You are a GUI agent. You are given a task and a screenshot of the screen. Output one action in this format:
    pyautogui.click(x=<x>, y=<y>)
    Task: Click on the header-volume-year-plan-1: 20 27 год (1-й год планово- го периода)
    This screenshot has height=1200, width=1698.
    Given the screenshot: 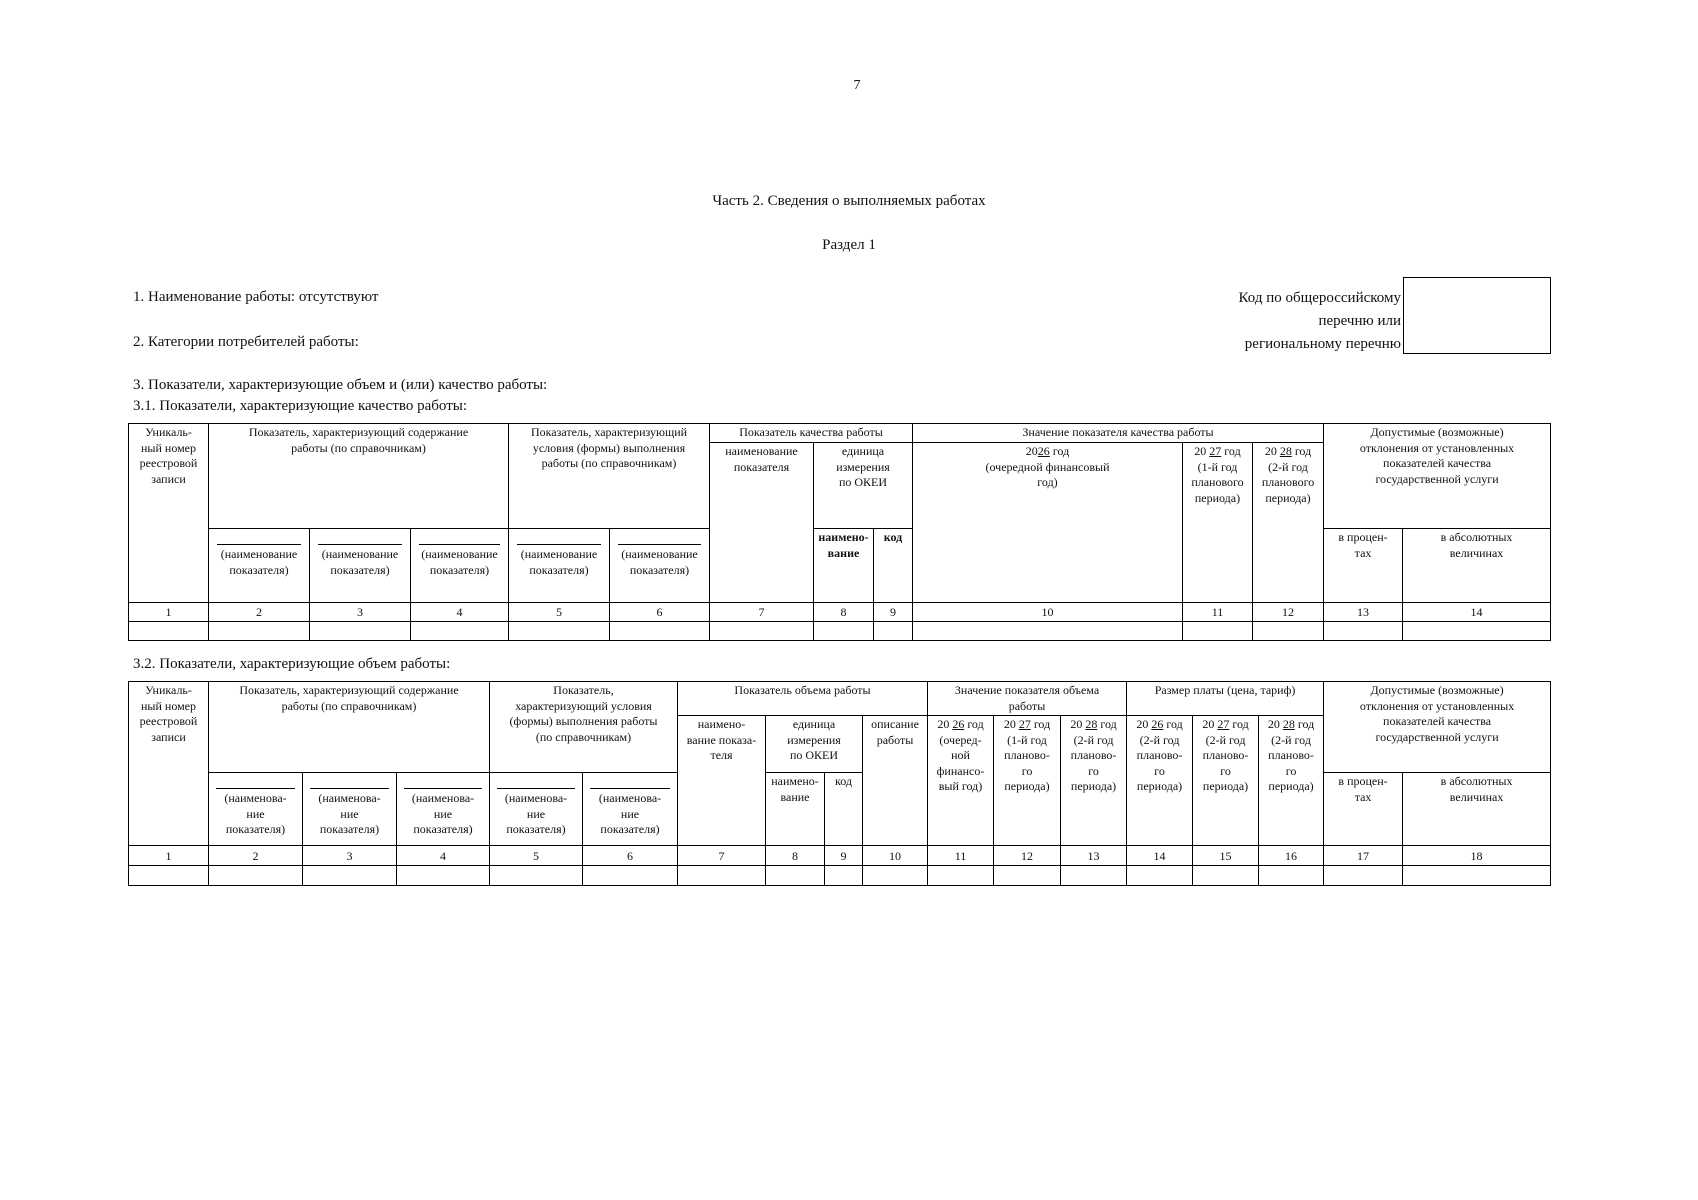 What is the action you would take?
    pyautogui.click(x=1027, y=780)
    